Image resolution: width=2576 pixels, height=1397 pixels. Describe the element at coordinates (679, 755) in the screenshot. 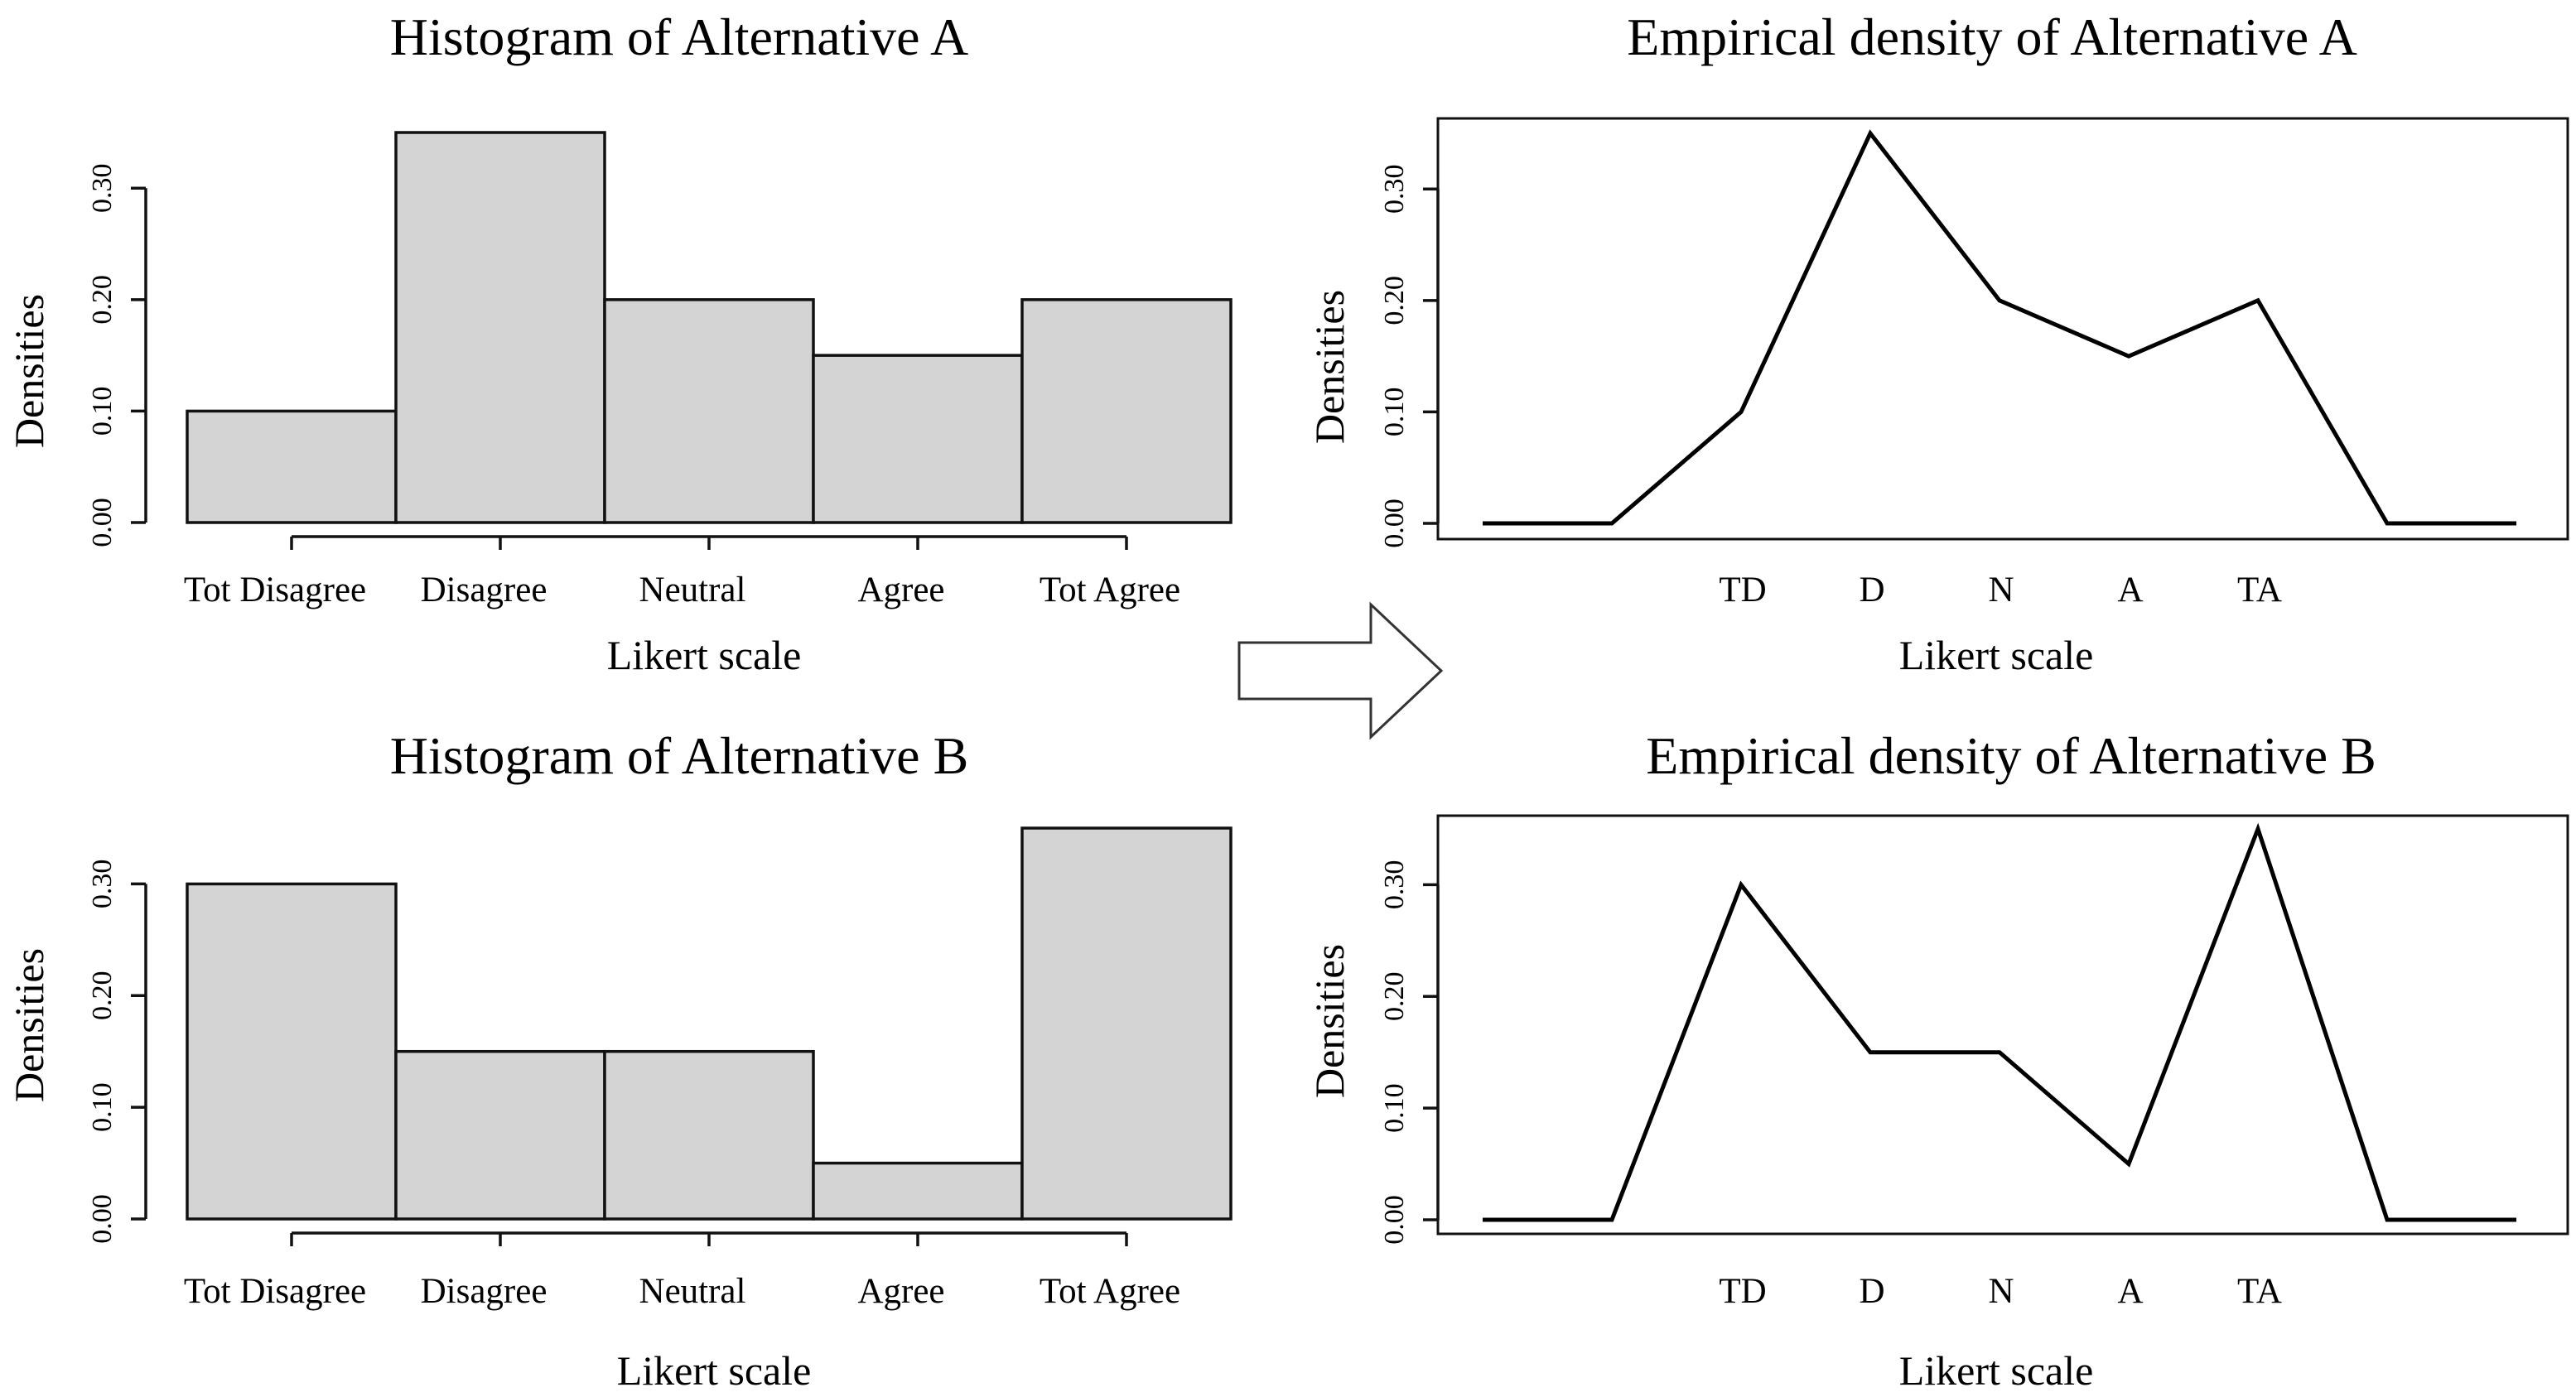

I see `chart-title: Histogram of Alternative B` at that location.